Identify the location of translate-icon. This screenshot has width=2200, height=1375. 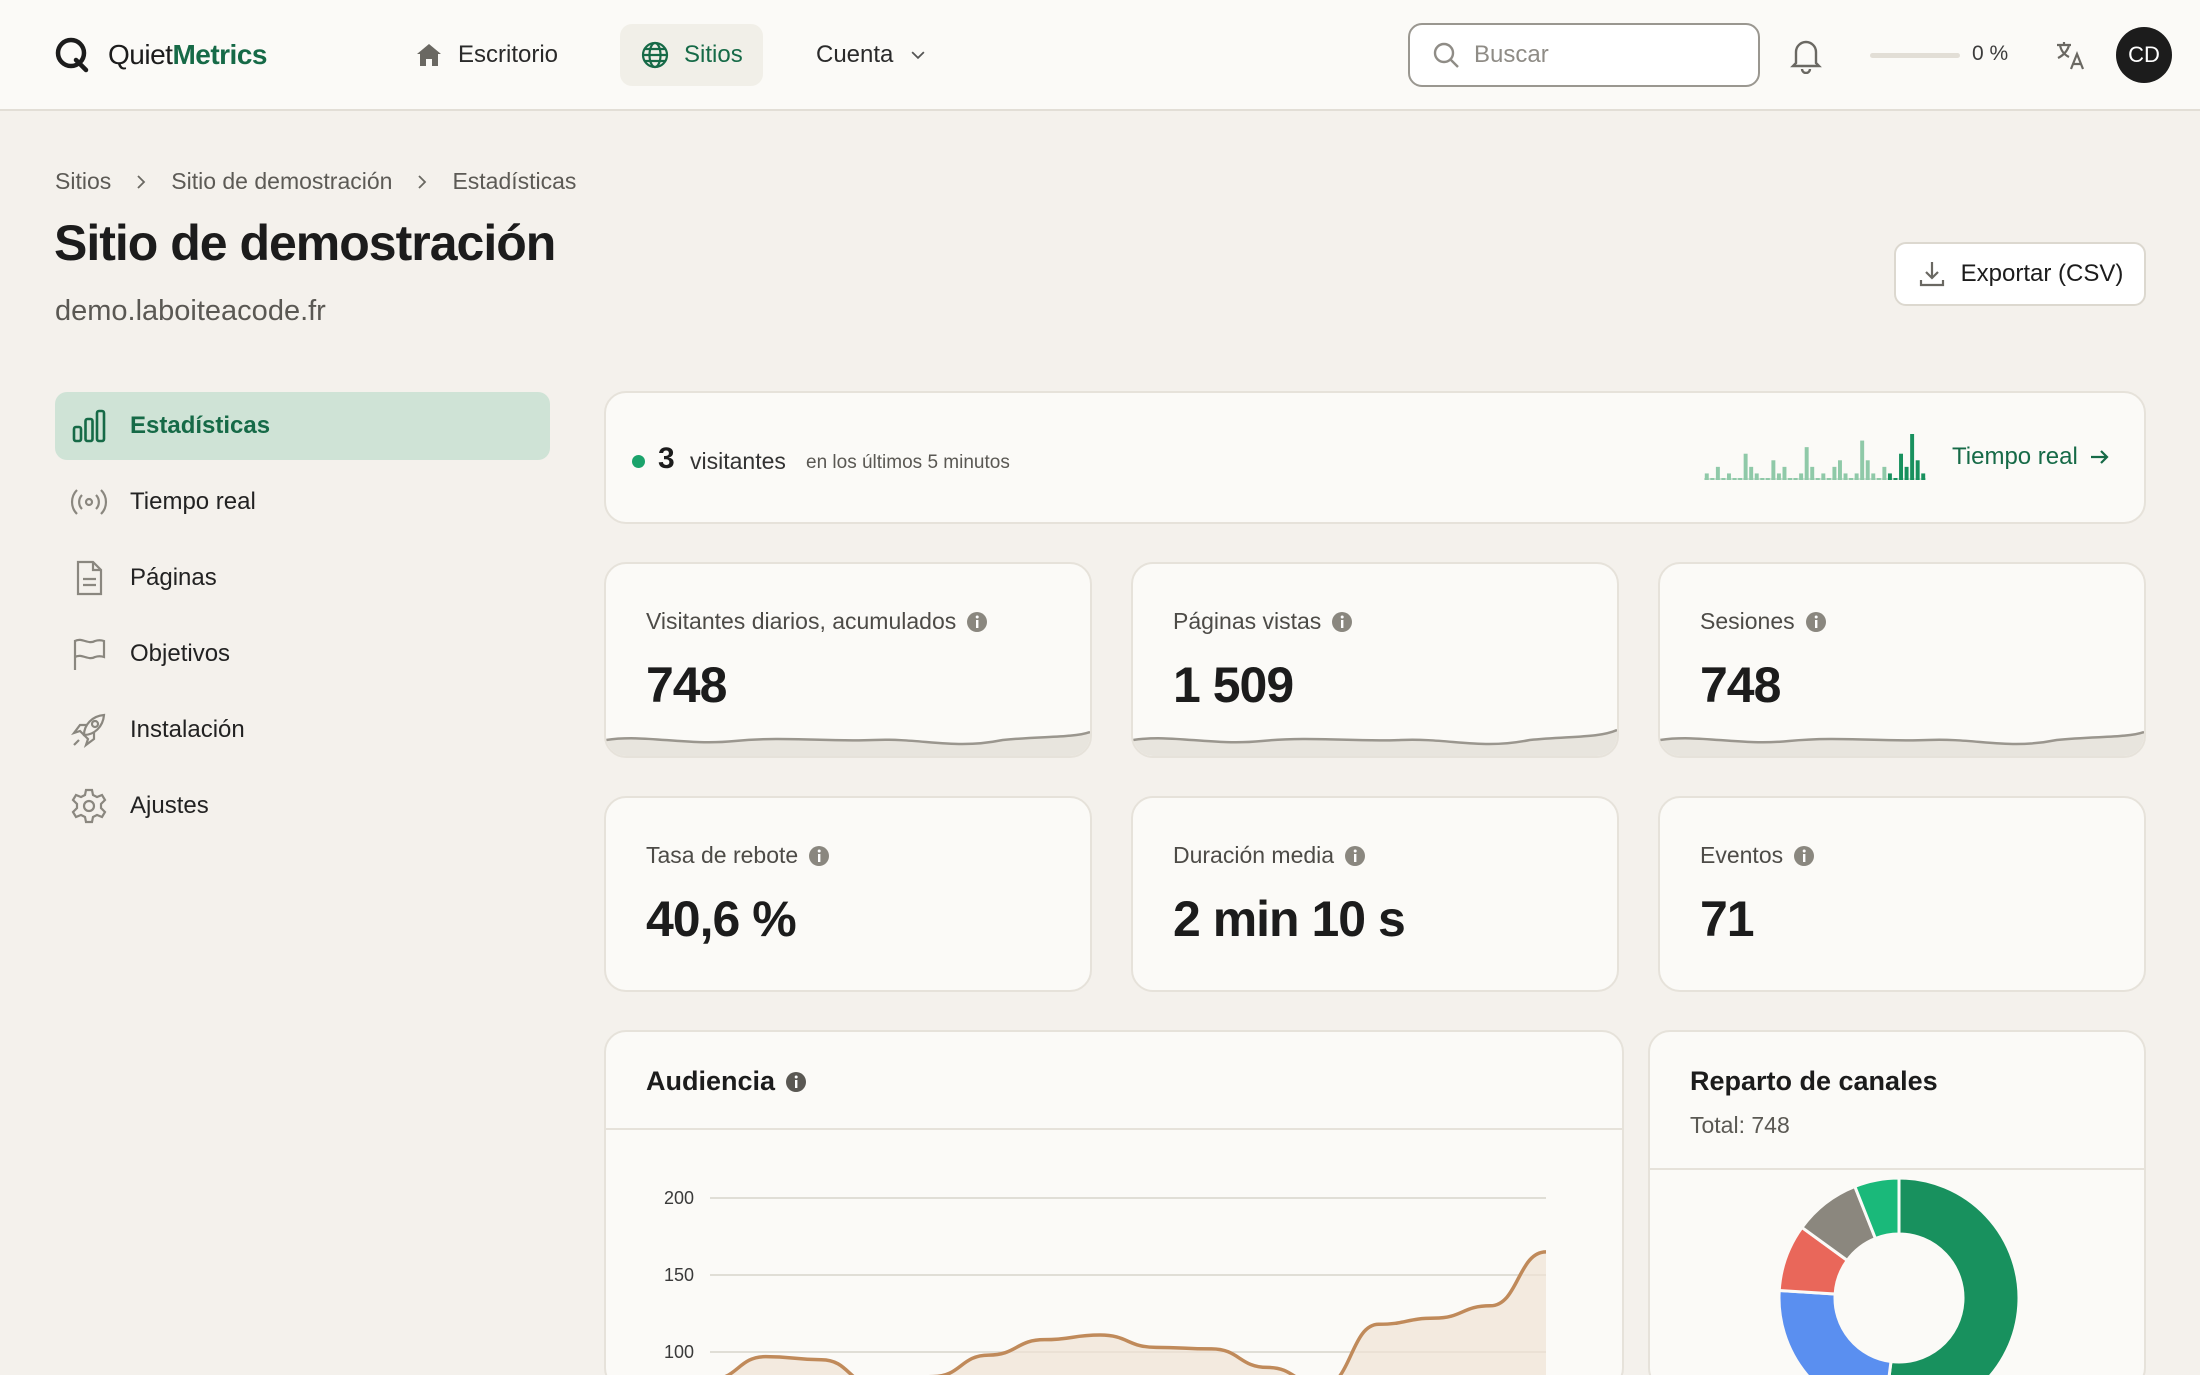
(2071, 55).